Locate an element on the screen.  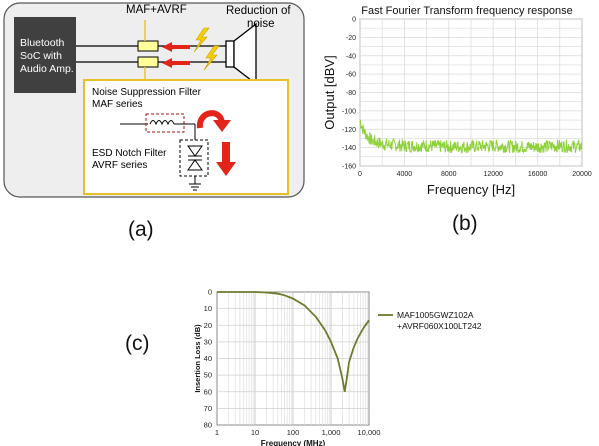
esd-label-line: AVRF series is located at coordinates (119, 165).